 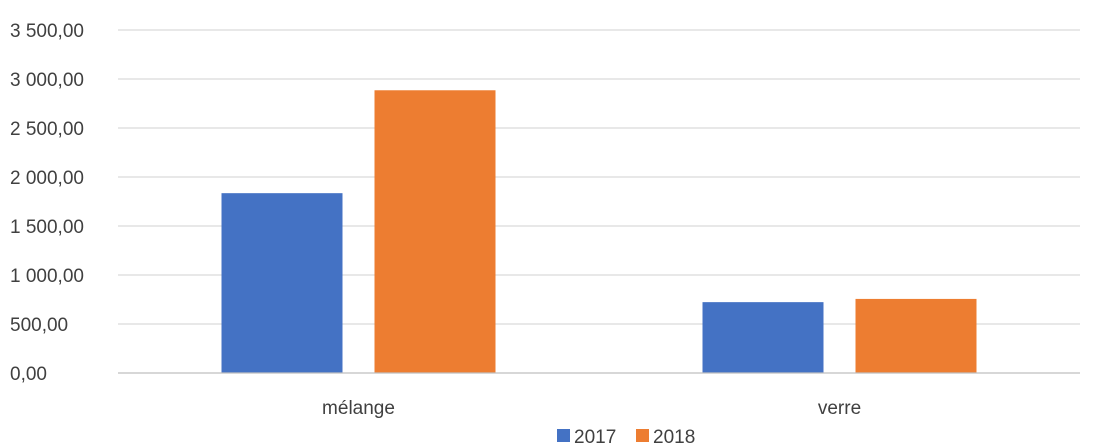 I want to click on legend-label-2017: 2017, so click(x=595, y=436).